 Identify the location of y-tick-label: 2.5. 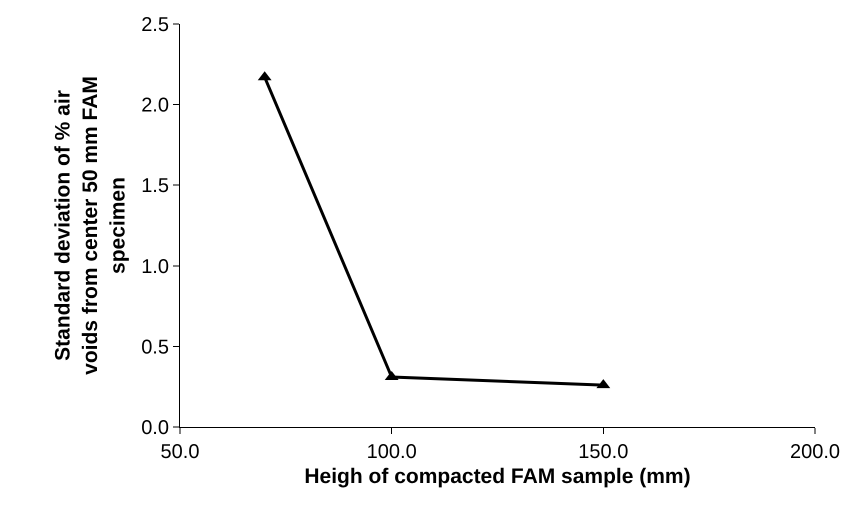
(155, 25).